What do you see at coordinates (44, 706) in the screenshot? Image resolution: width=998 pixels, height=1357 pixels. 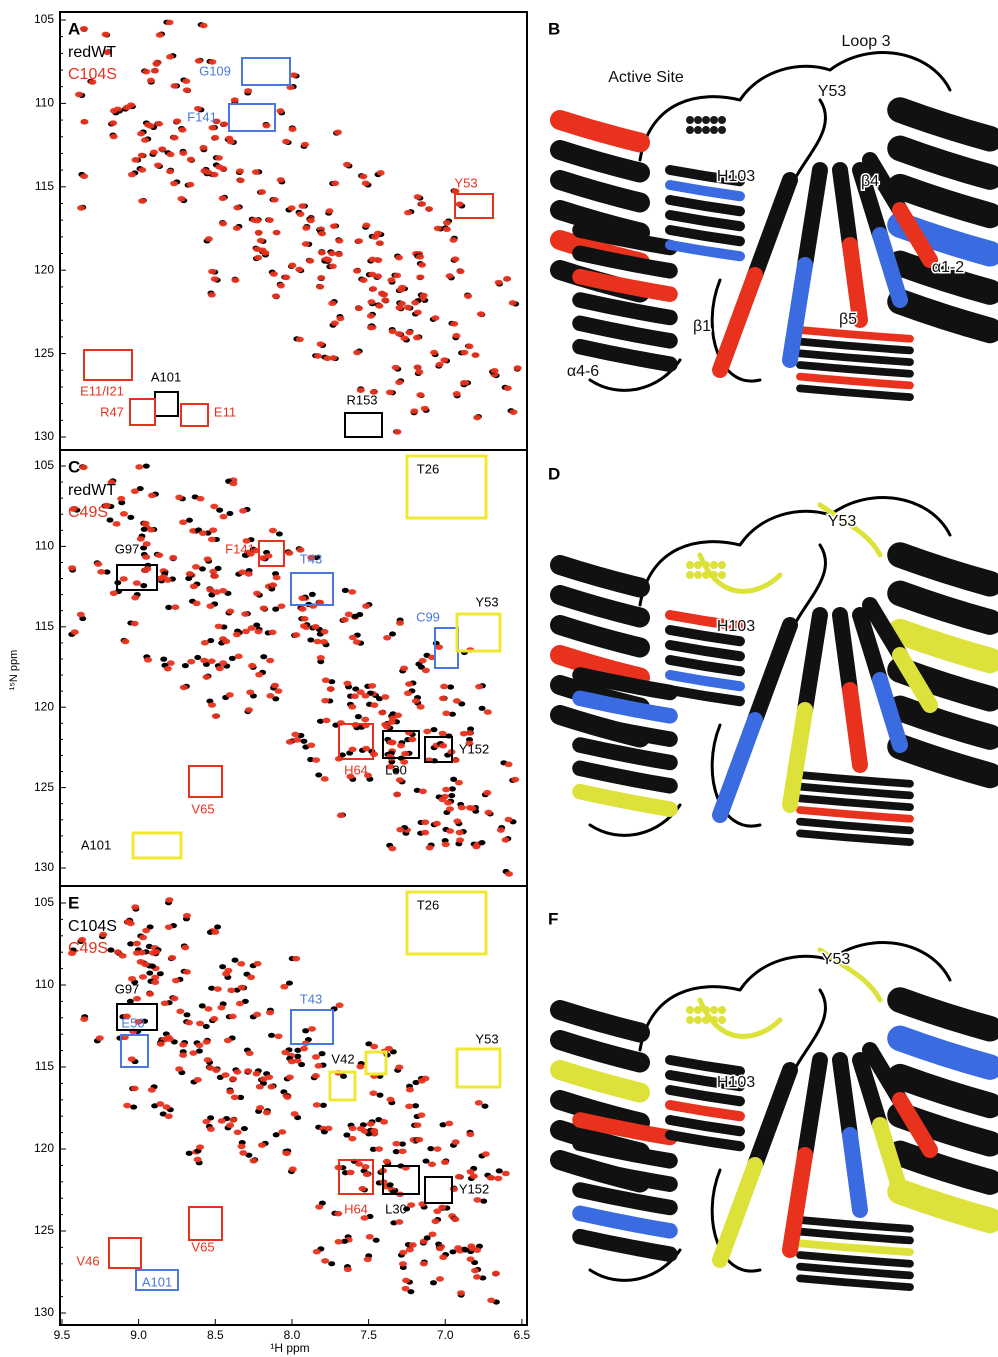 I see `y-tick-label: 120` at bounding box center [44, 706].